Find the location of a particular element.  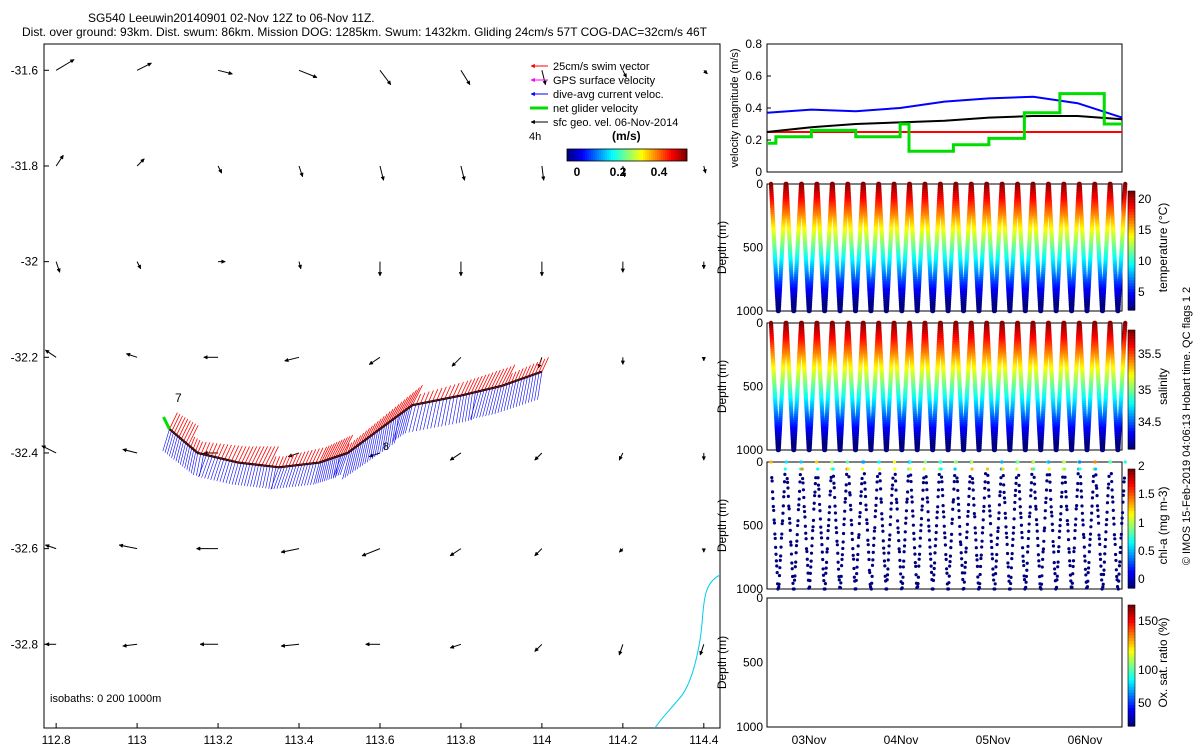

velocity-y-tick-label: 0.6 is located at coordinates (753, 76).